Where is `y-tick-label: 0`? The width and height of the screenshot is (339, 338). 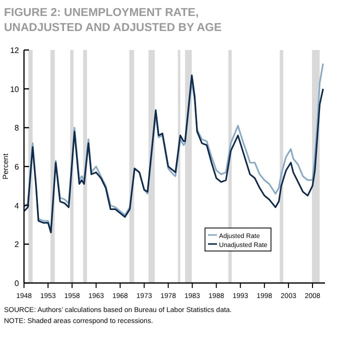
y-tick-label: 0 is located at coordinates (17, 283).